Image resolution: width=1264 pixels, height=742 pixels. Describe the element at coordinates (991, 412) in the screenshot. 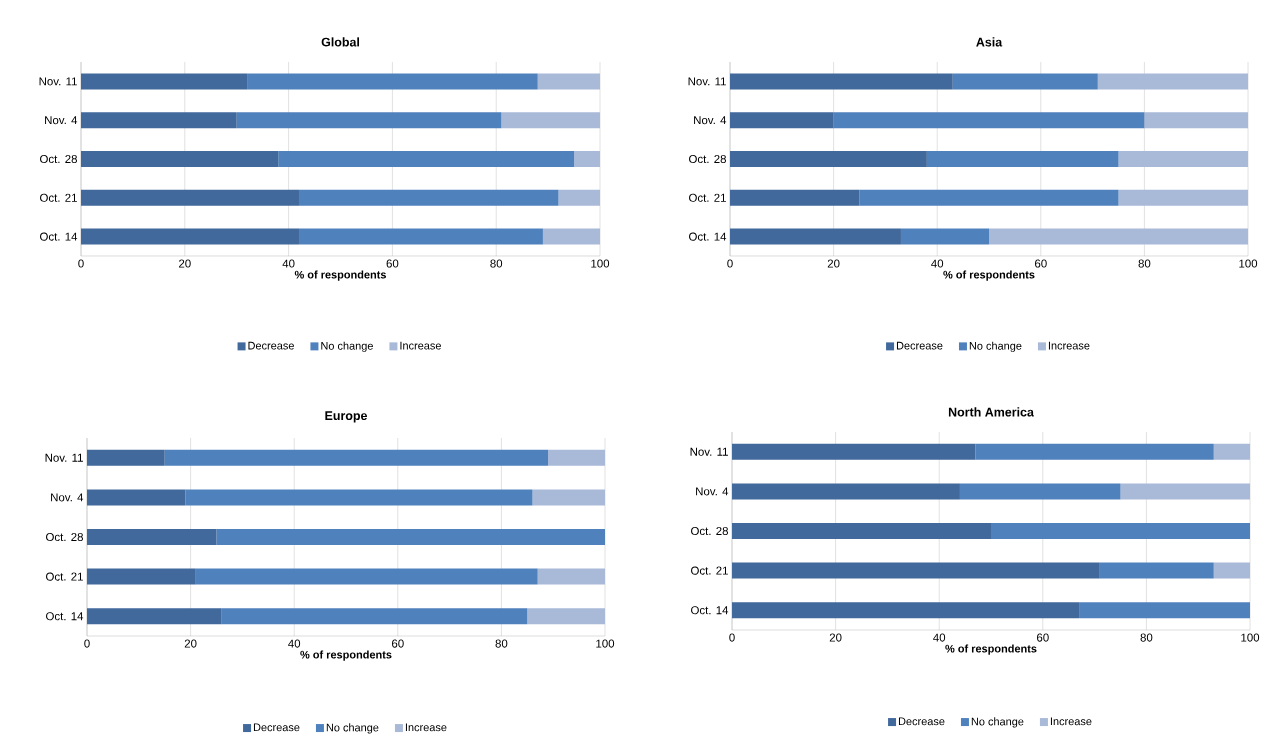

I see `chart-title: North America` at that location.